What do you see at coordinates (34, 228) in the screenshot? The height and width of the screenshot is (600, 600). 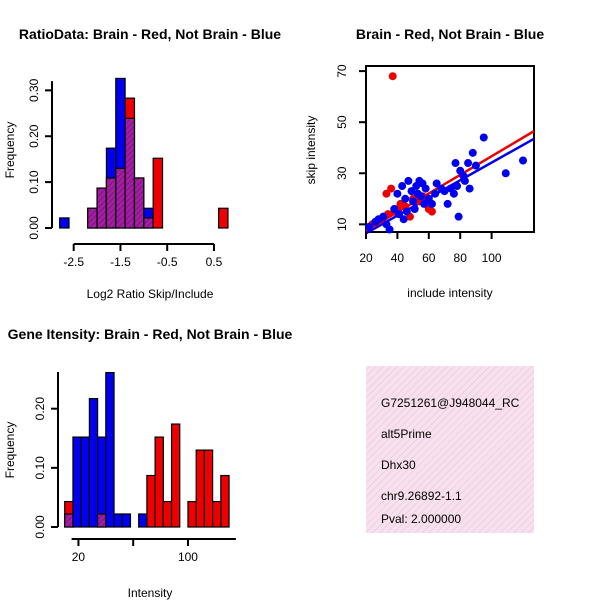 I see `ratio-histogram-y-tick-label: 0.00` at bounding box center [34, 228].